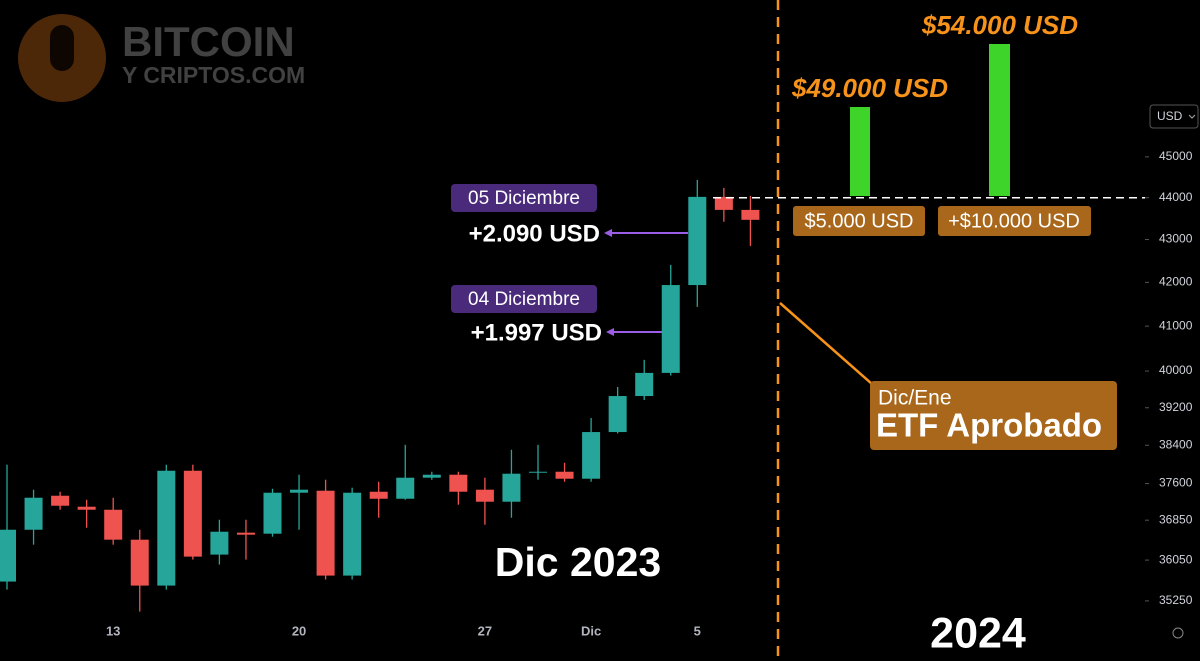 This screenshot has height=661, width=1200. What do you see at coordinates (213, 75) in the screenshot?
I see `logo-subtitle: Y CRIPTOS.COM` at bounding box center [213, 75].